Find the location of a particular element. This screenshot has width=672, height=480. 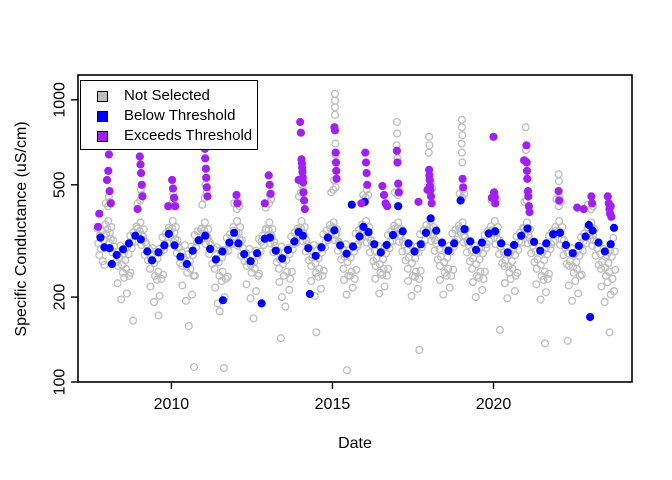

legend-label: Not Selected is located at coordinates (167, 95).